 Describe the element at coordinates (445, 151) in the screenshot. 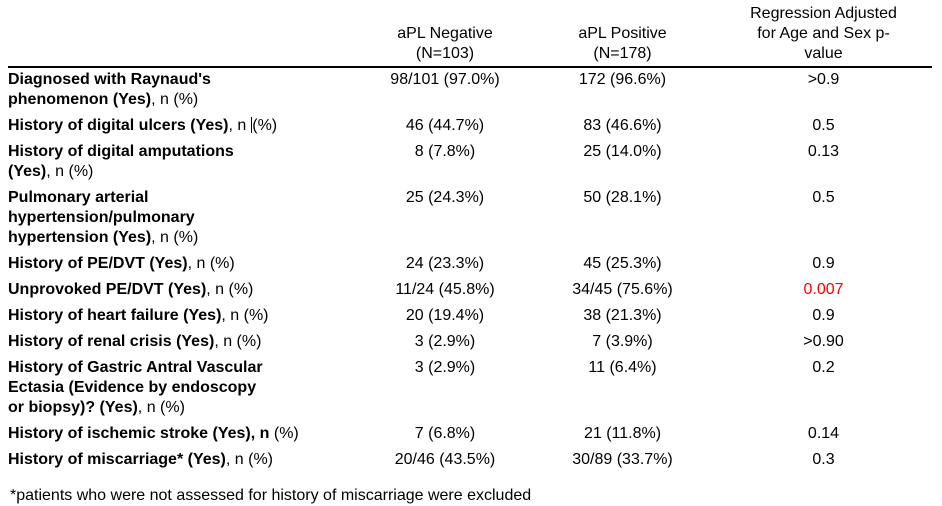

I see `apl-negative-value: 8 (7.8%)` at that location.